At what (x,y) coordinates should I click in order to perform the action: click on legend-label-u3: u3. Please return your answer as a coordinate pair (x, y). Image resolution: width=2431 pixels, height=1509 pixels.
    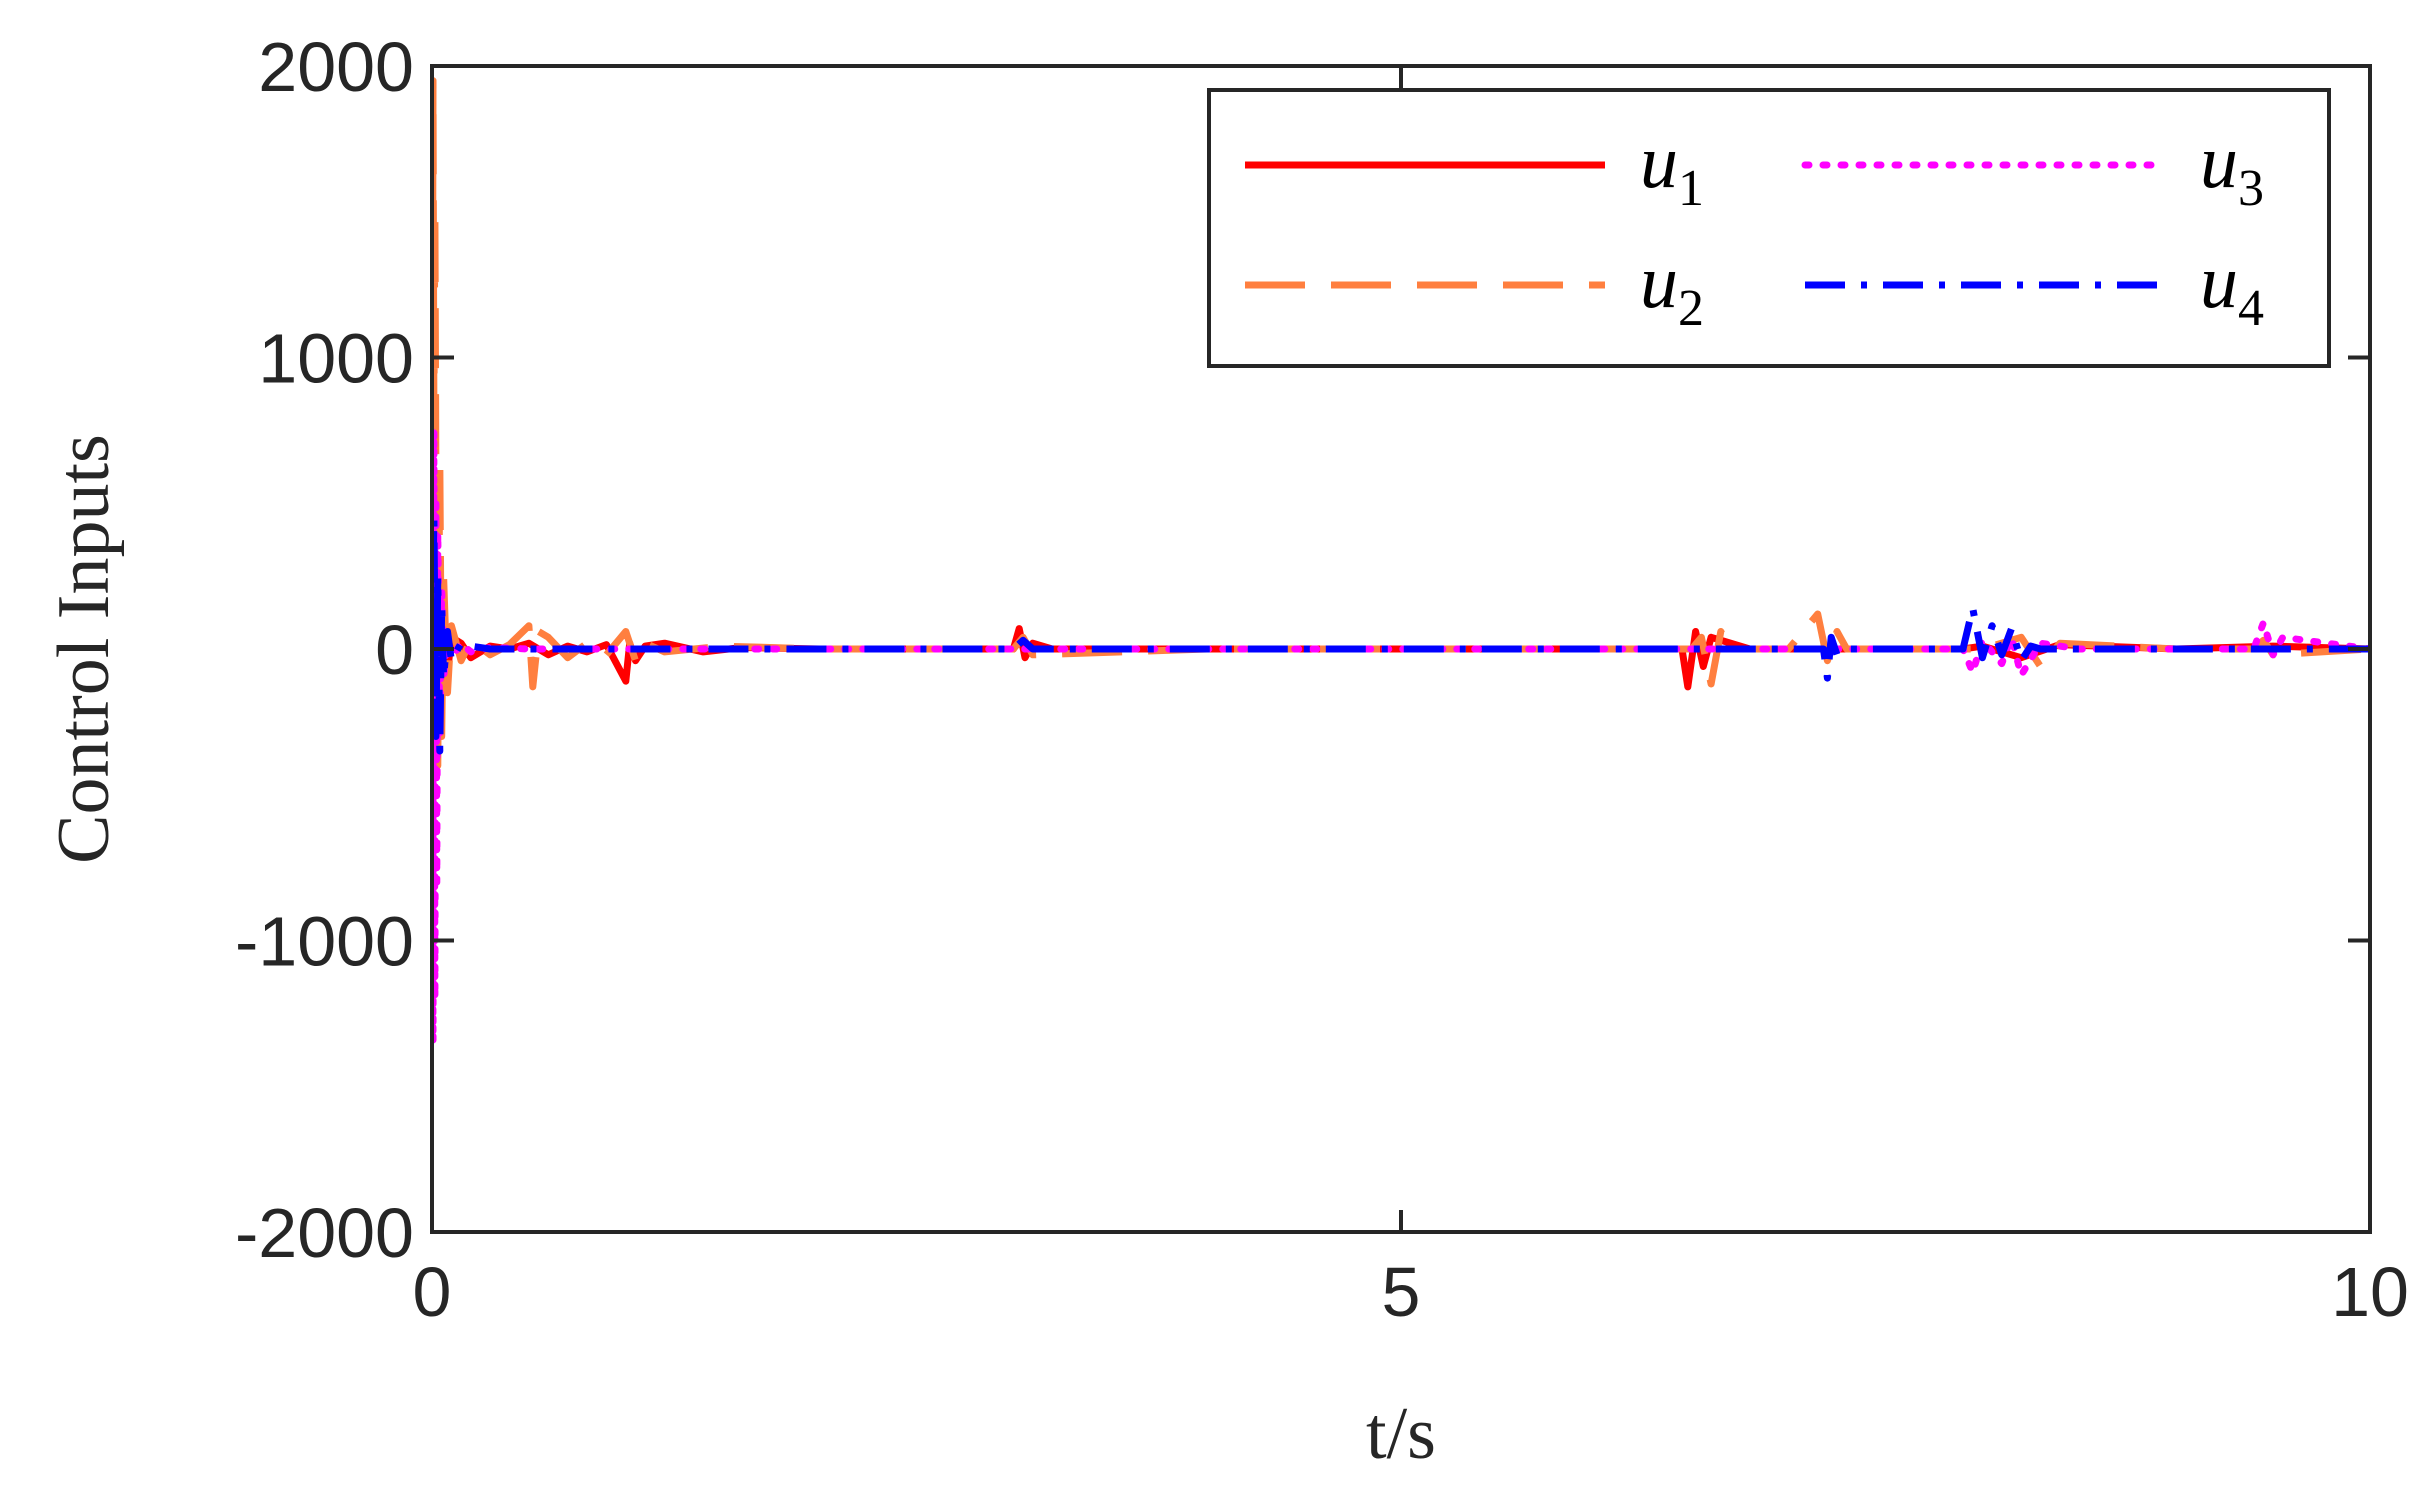
    Looking at the image, I should click on (2232, 168).